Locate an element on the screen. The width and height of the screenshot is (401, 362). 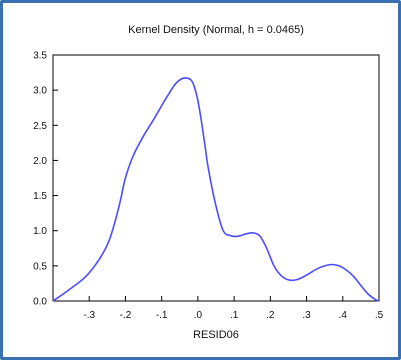
x-tick-label: -.3 is located at coordinates (89, 315).